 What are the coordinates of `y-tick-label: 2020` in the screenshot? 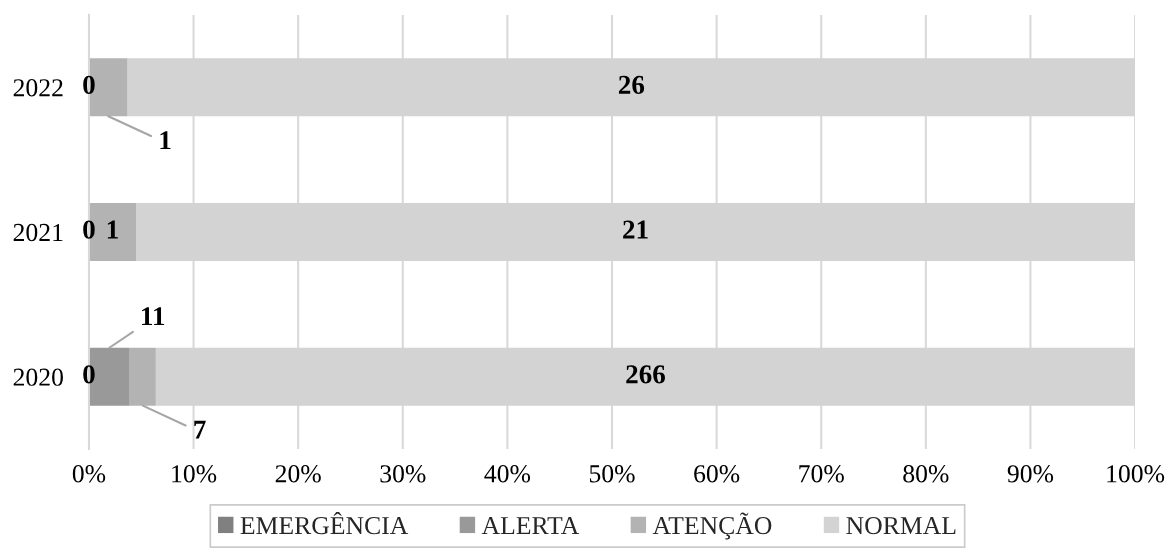 It's located at (38, 377).